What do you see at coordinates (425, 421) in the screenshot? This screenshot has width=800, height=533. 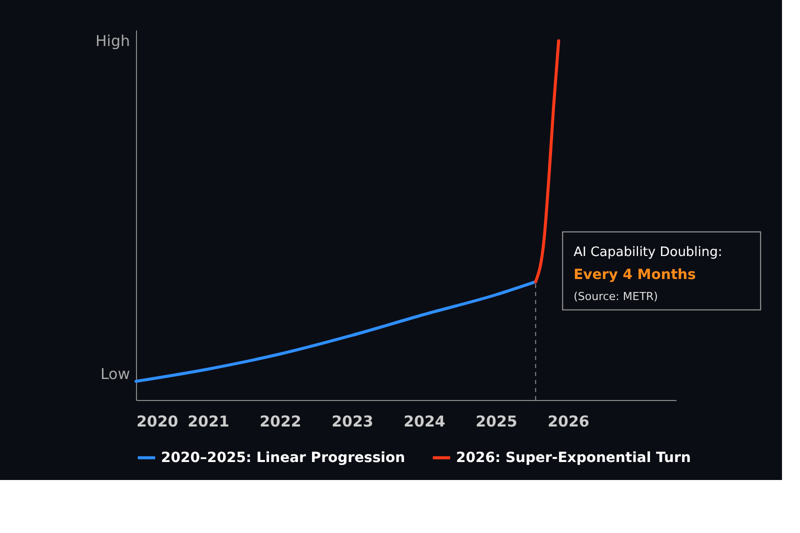 I see `x-tick-label: 2024` at bounding box center [425, 421].